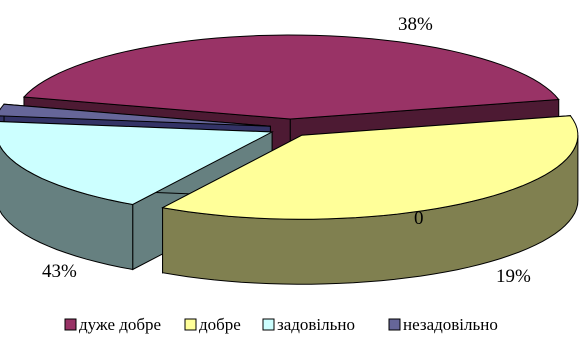  What do you see at coordinates (137, 163) in the screenshot?
I see `slice-top-zadovilno` at bounding box center [137, 163].